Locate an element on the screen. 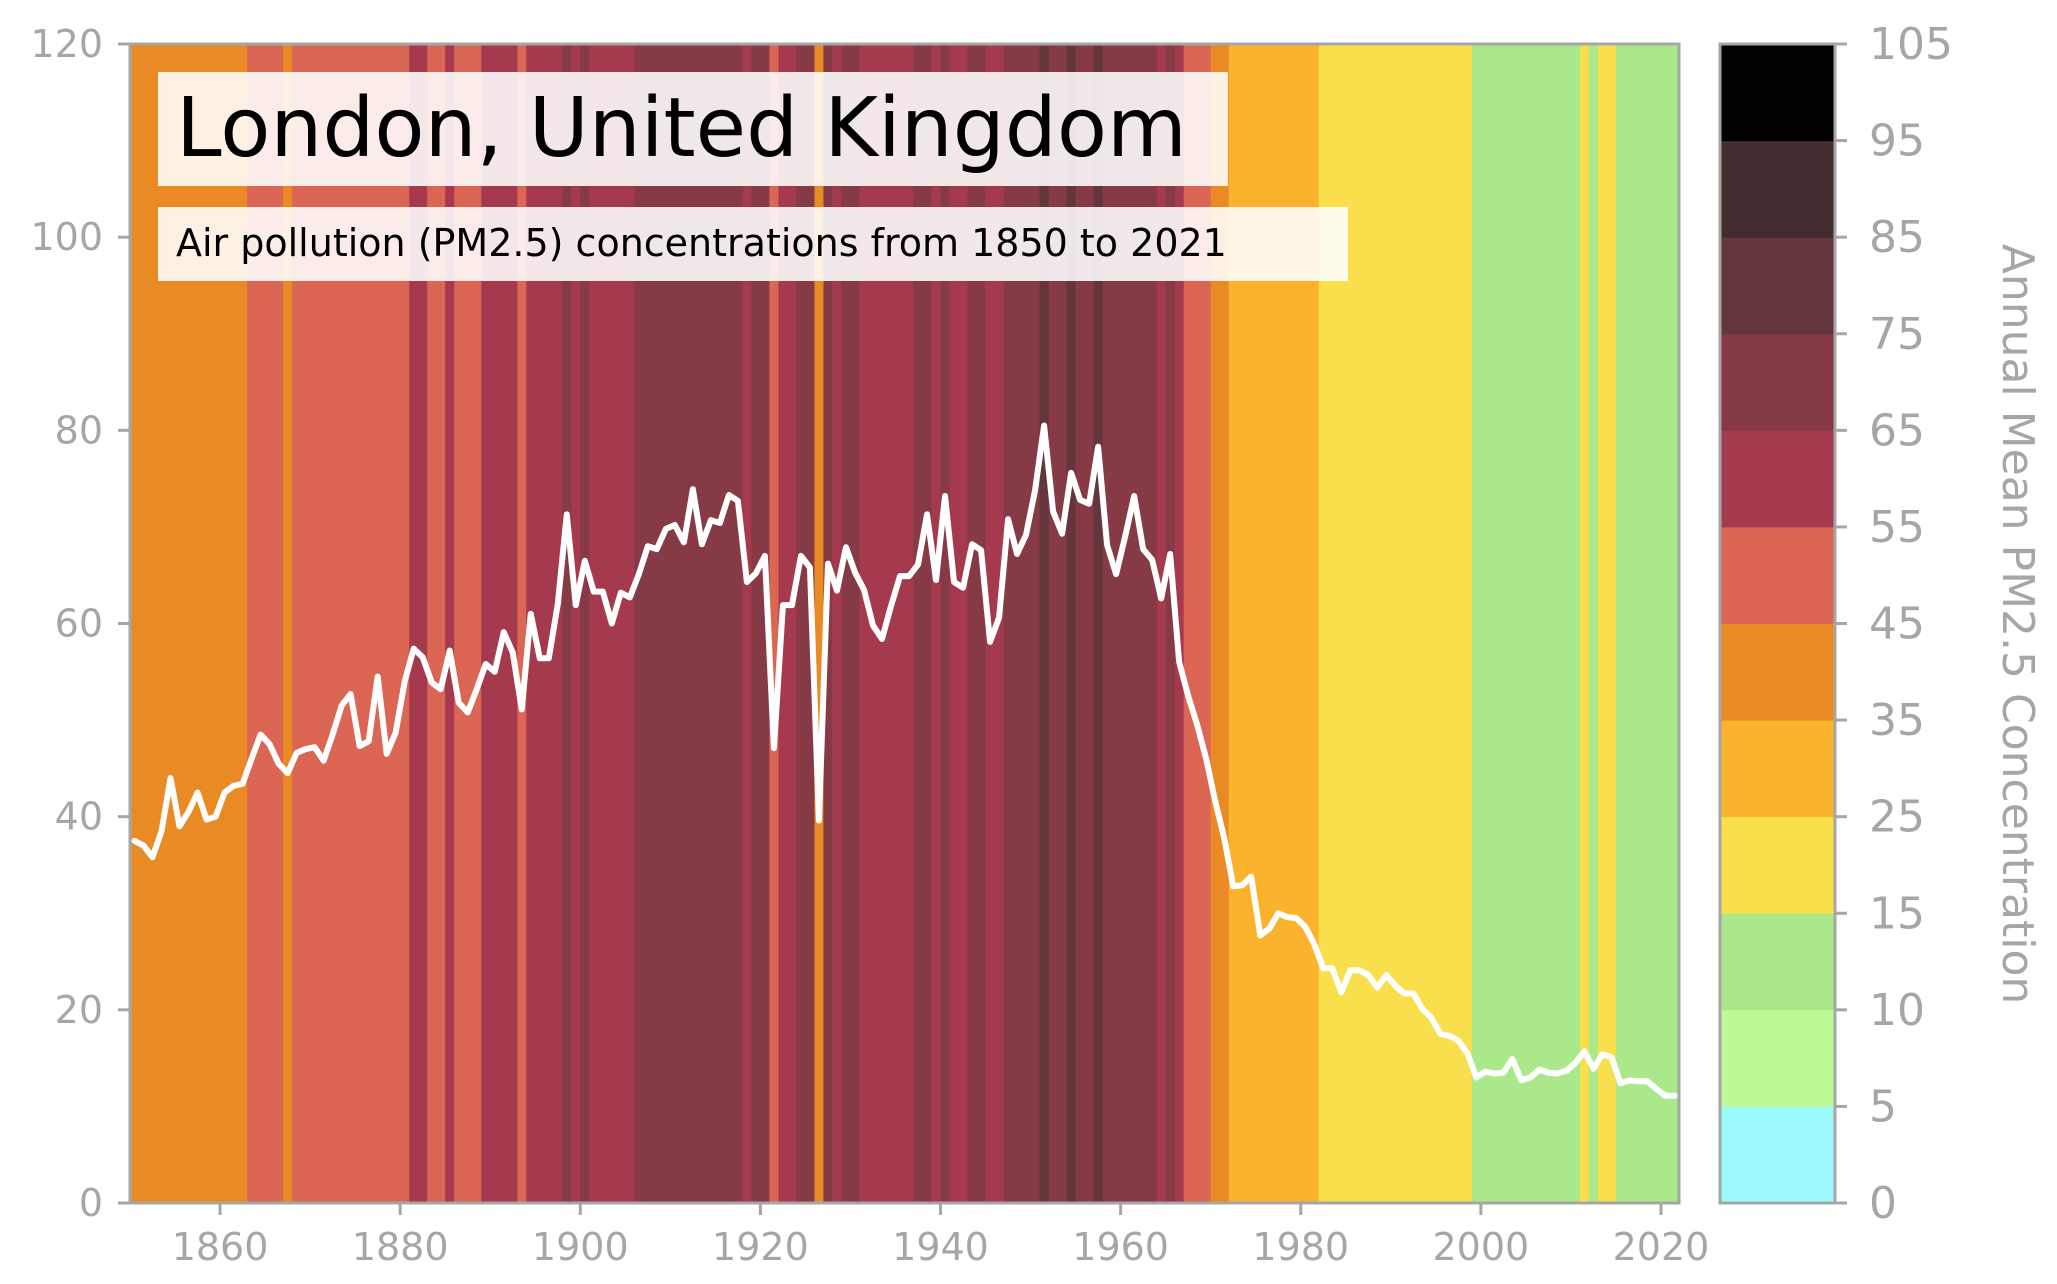 The width and height of the screenshot is (2057, 1284). colorbar-tick-label: 105 is located at coordinates (1911, 44).